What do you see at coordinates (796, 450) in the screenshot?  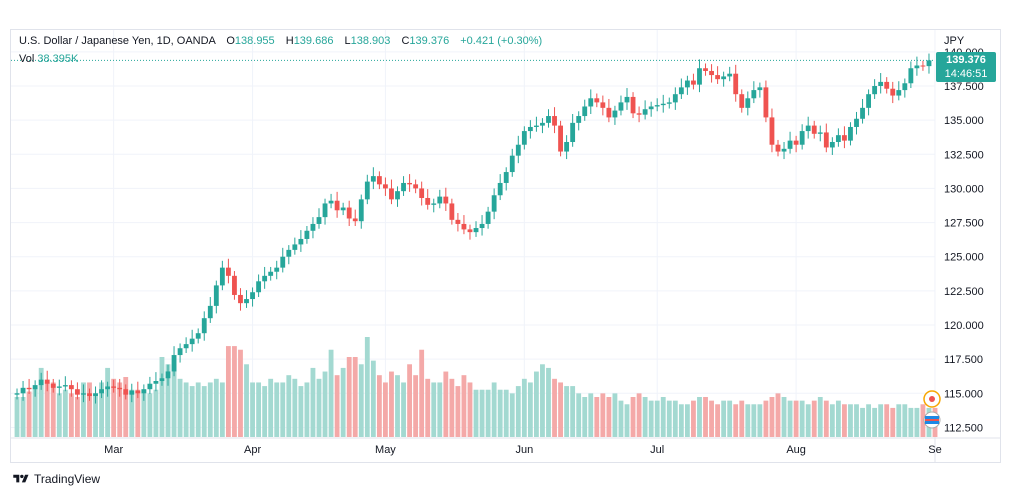 I see `x-tick-label: Aug` at bounding box center [796, 450].